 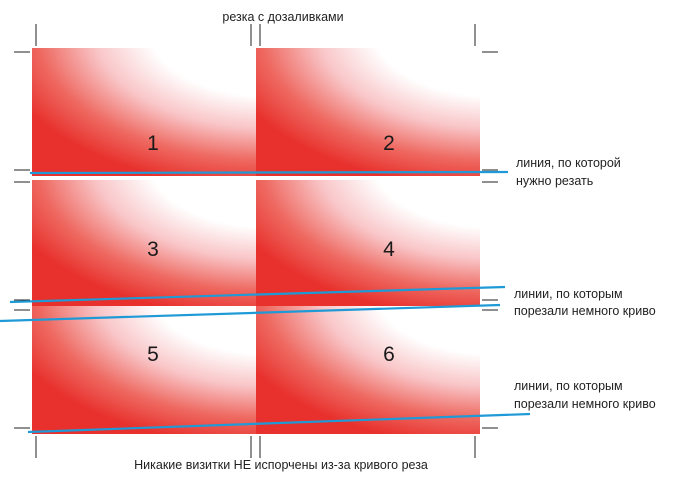 I want to click on card-number-6: 6, so click(x=389, y=354).